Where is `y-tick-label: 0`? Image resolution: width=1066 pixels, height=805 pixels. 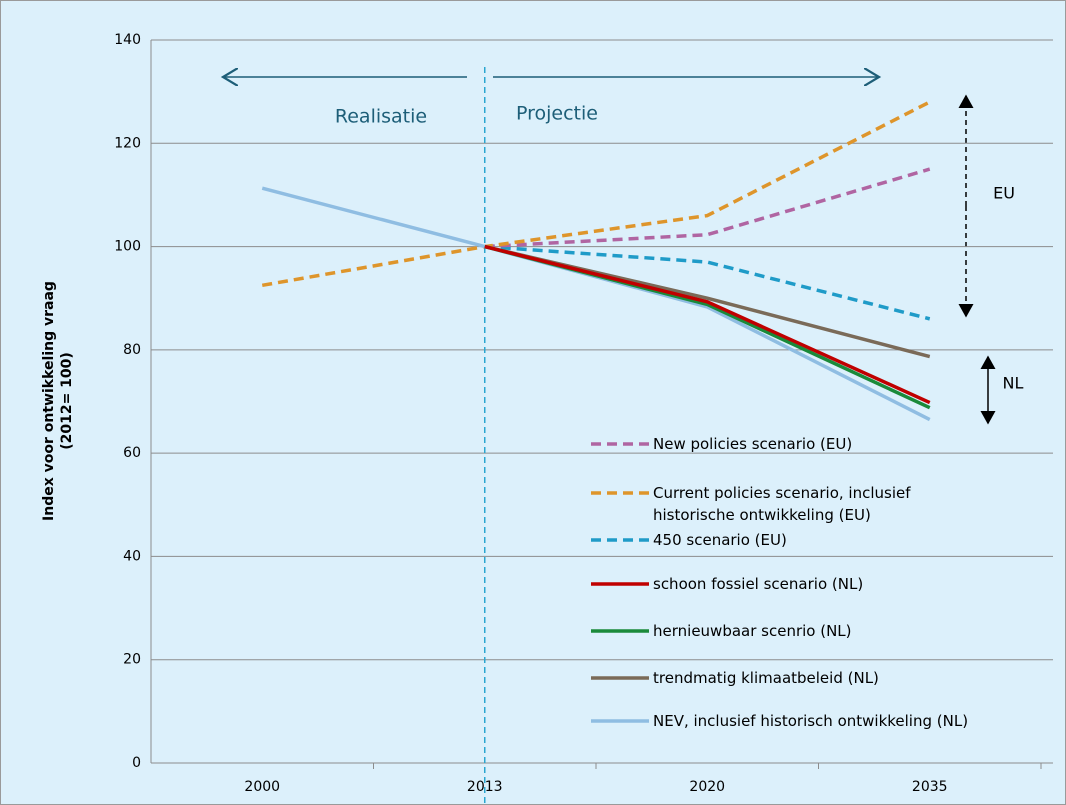 y-tick-label: 0 is located at coordinates (136, 763).